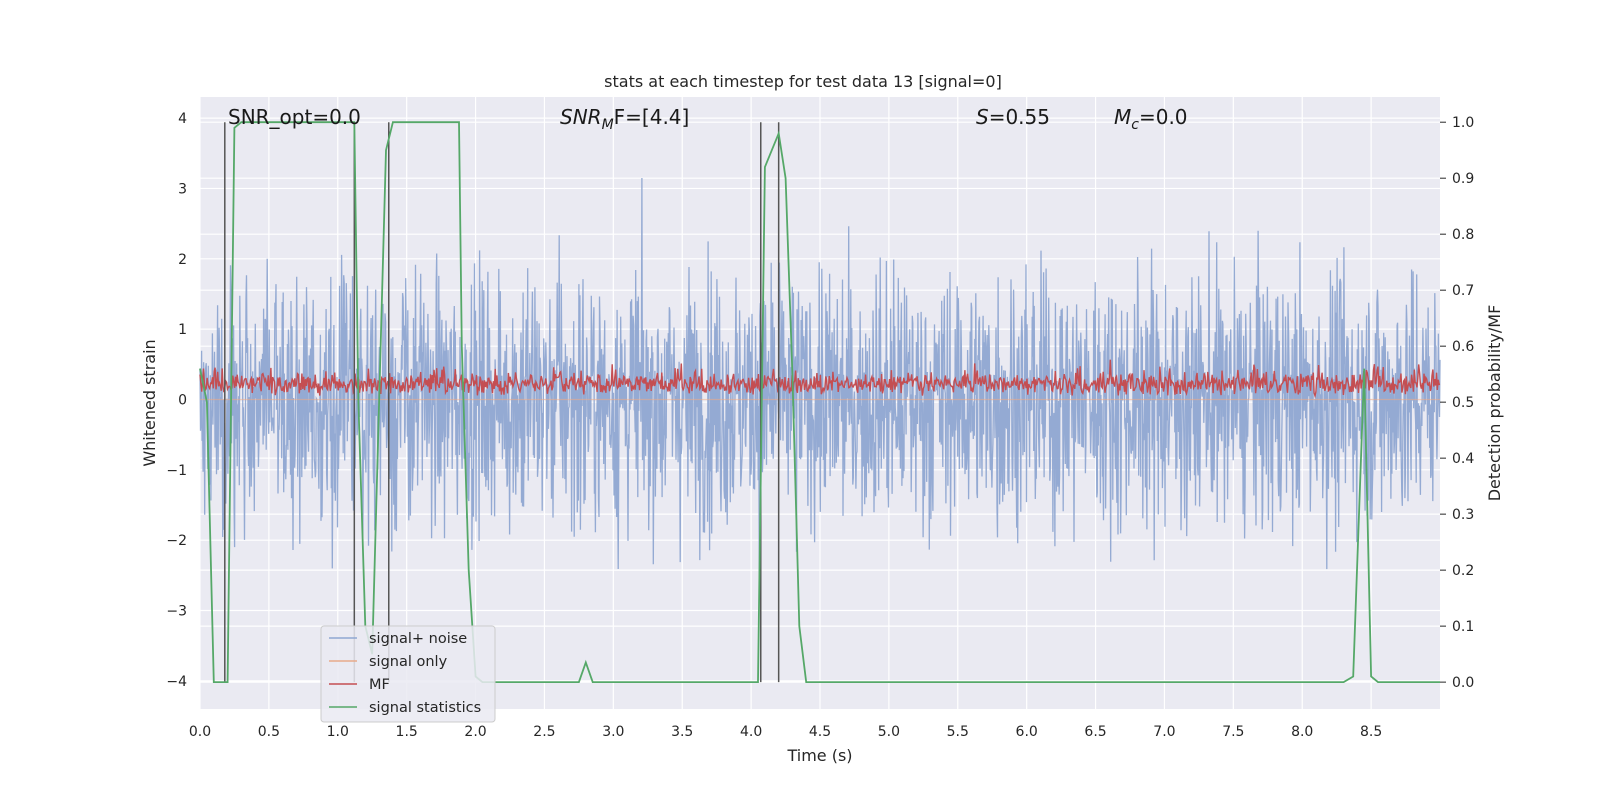 The image size is (1600, 800). Describe the element at coordinates (338, 732) in the screenshot. I see `x-tick-label-2: 1.0` at that location.